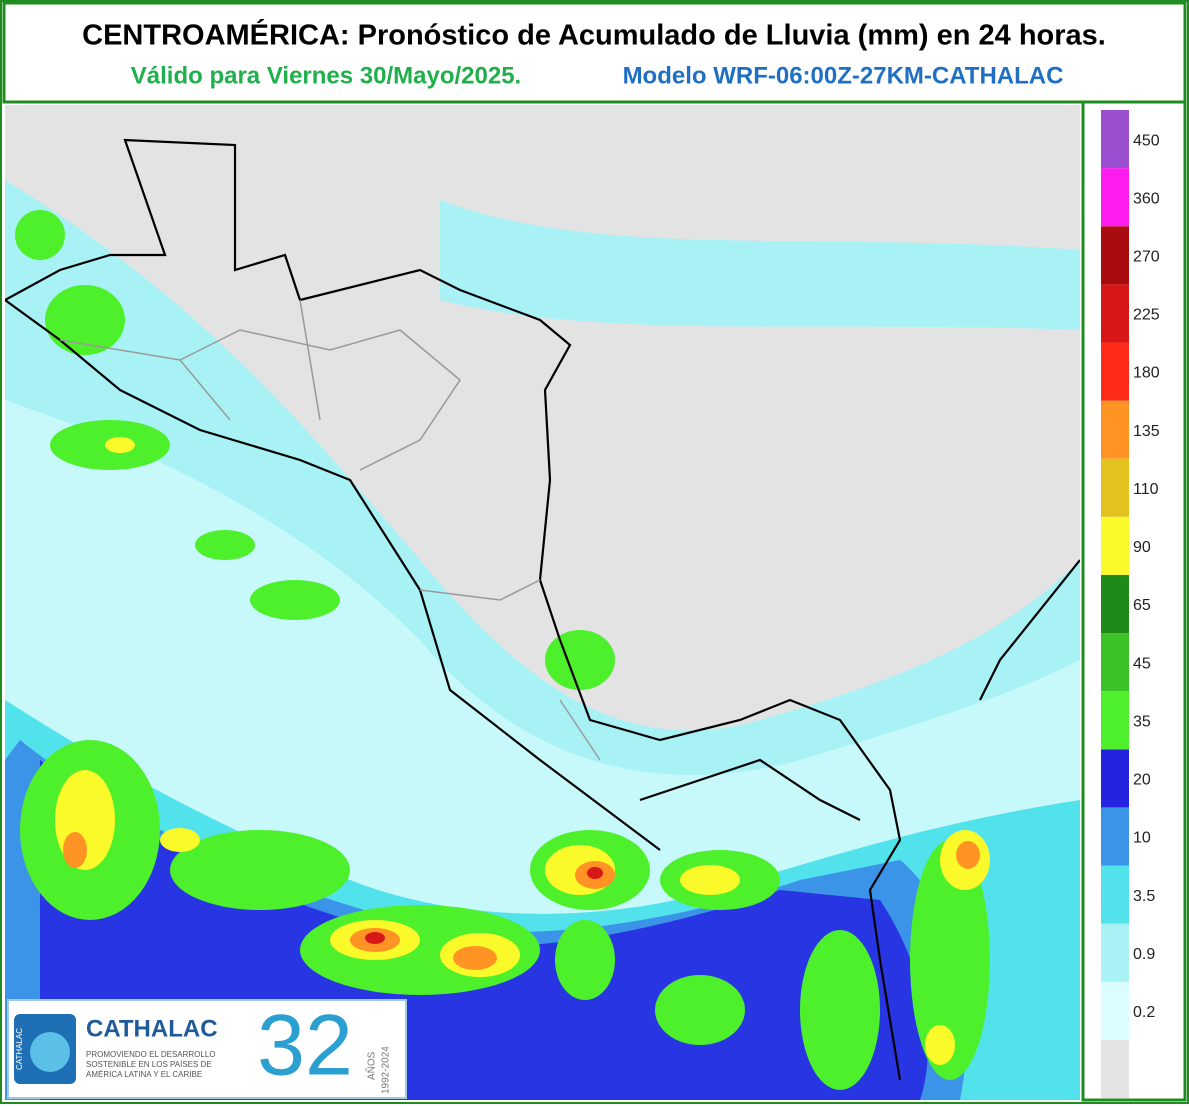  What do you see at coordinates (1146, 257) in the screenshot?
I see `legend-label: 270` at bounding box center [1146, 257].